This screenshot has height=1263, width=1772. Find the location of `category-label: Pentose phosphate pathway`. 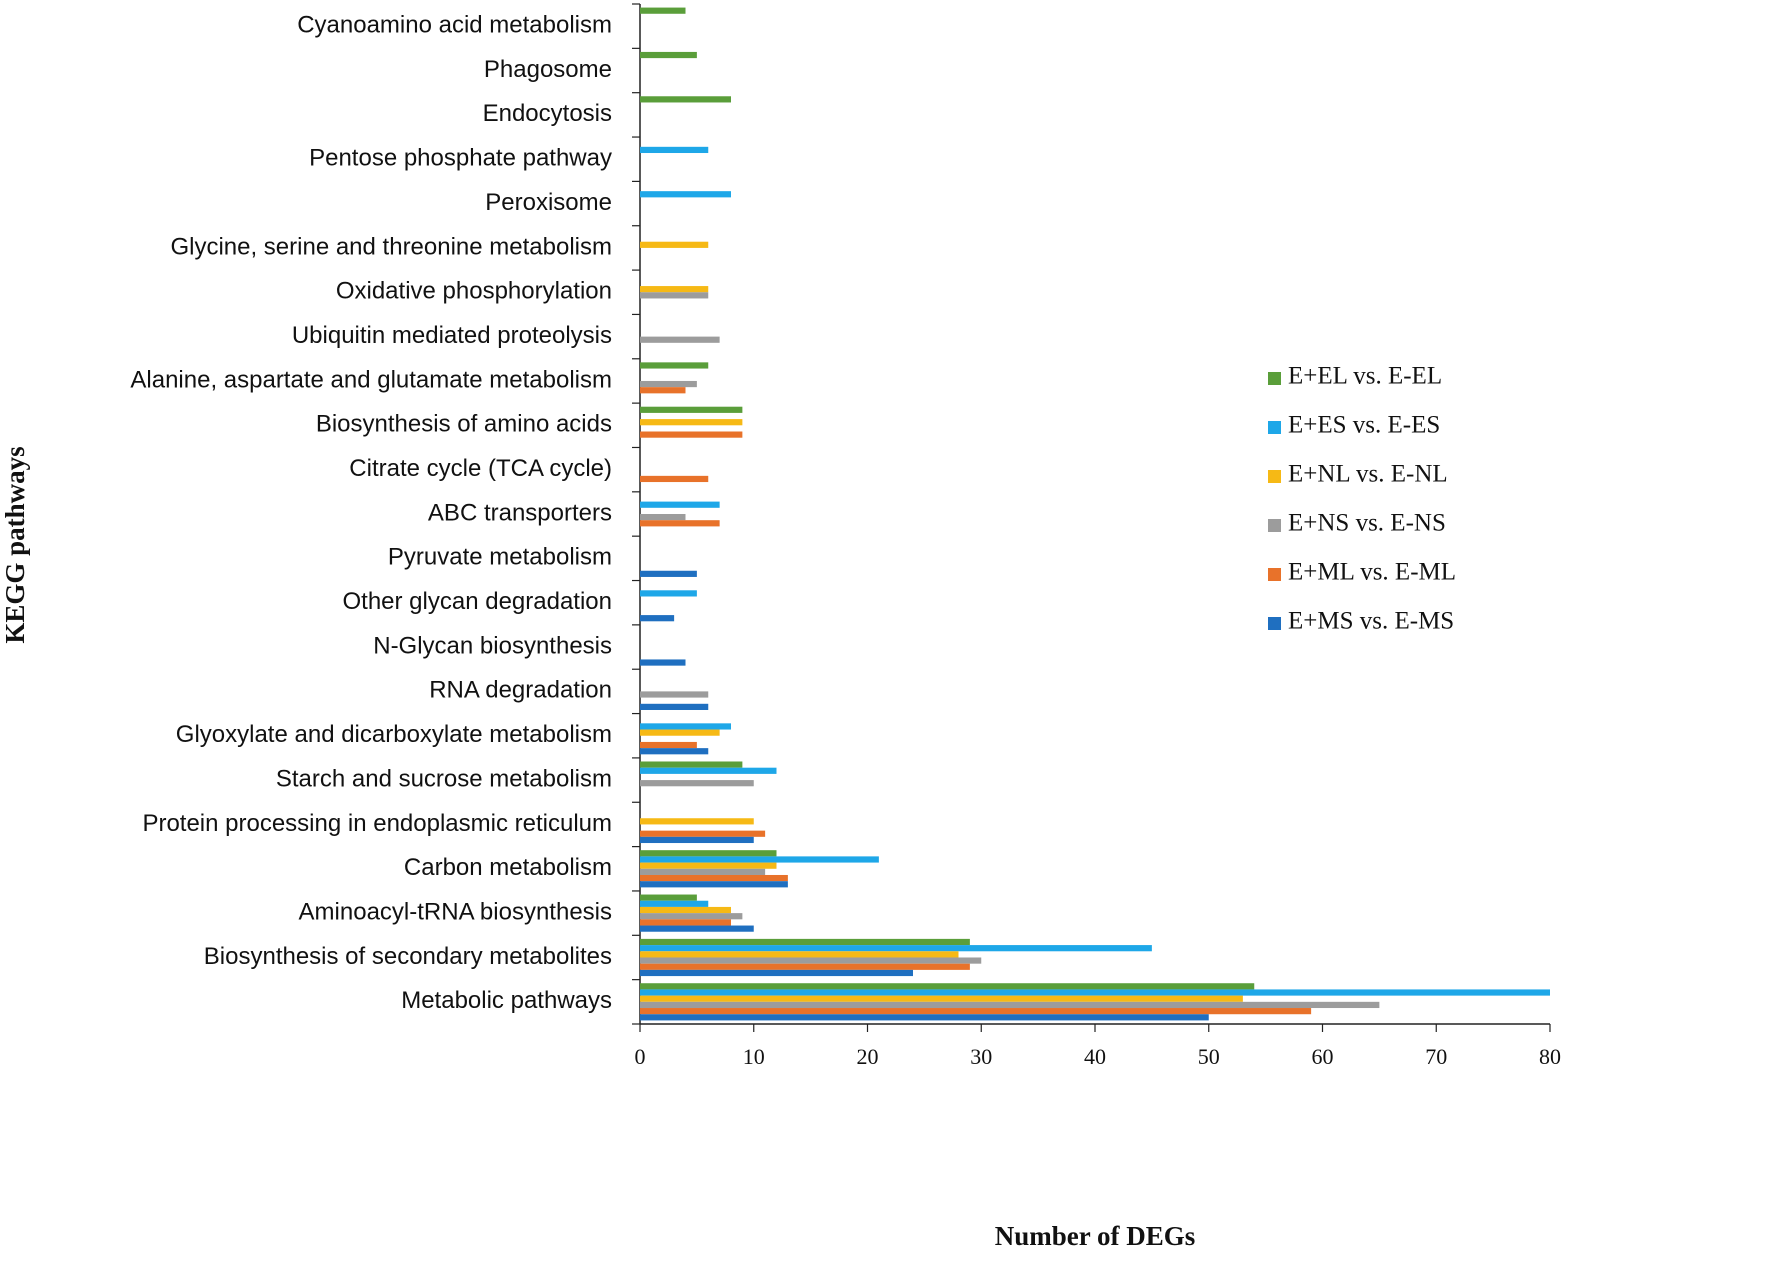

category-label: Pentose phosphate pathway is located at coordinates (460, 158).